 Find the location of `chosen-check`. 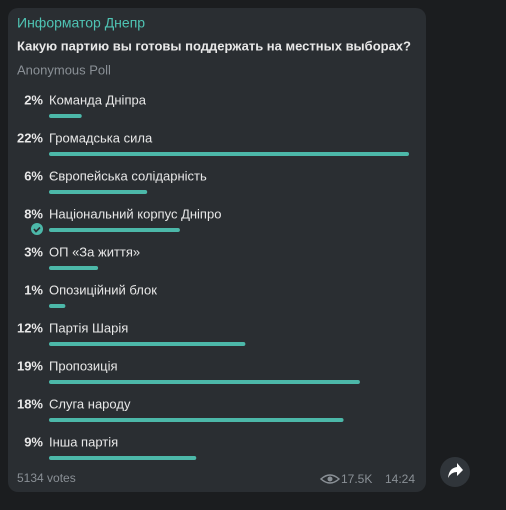

chosen-check is located at coordinates (37, 229).